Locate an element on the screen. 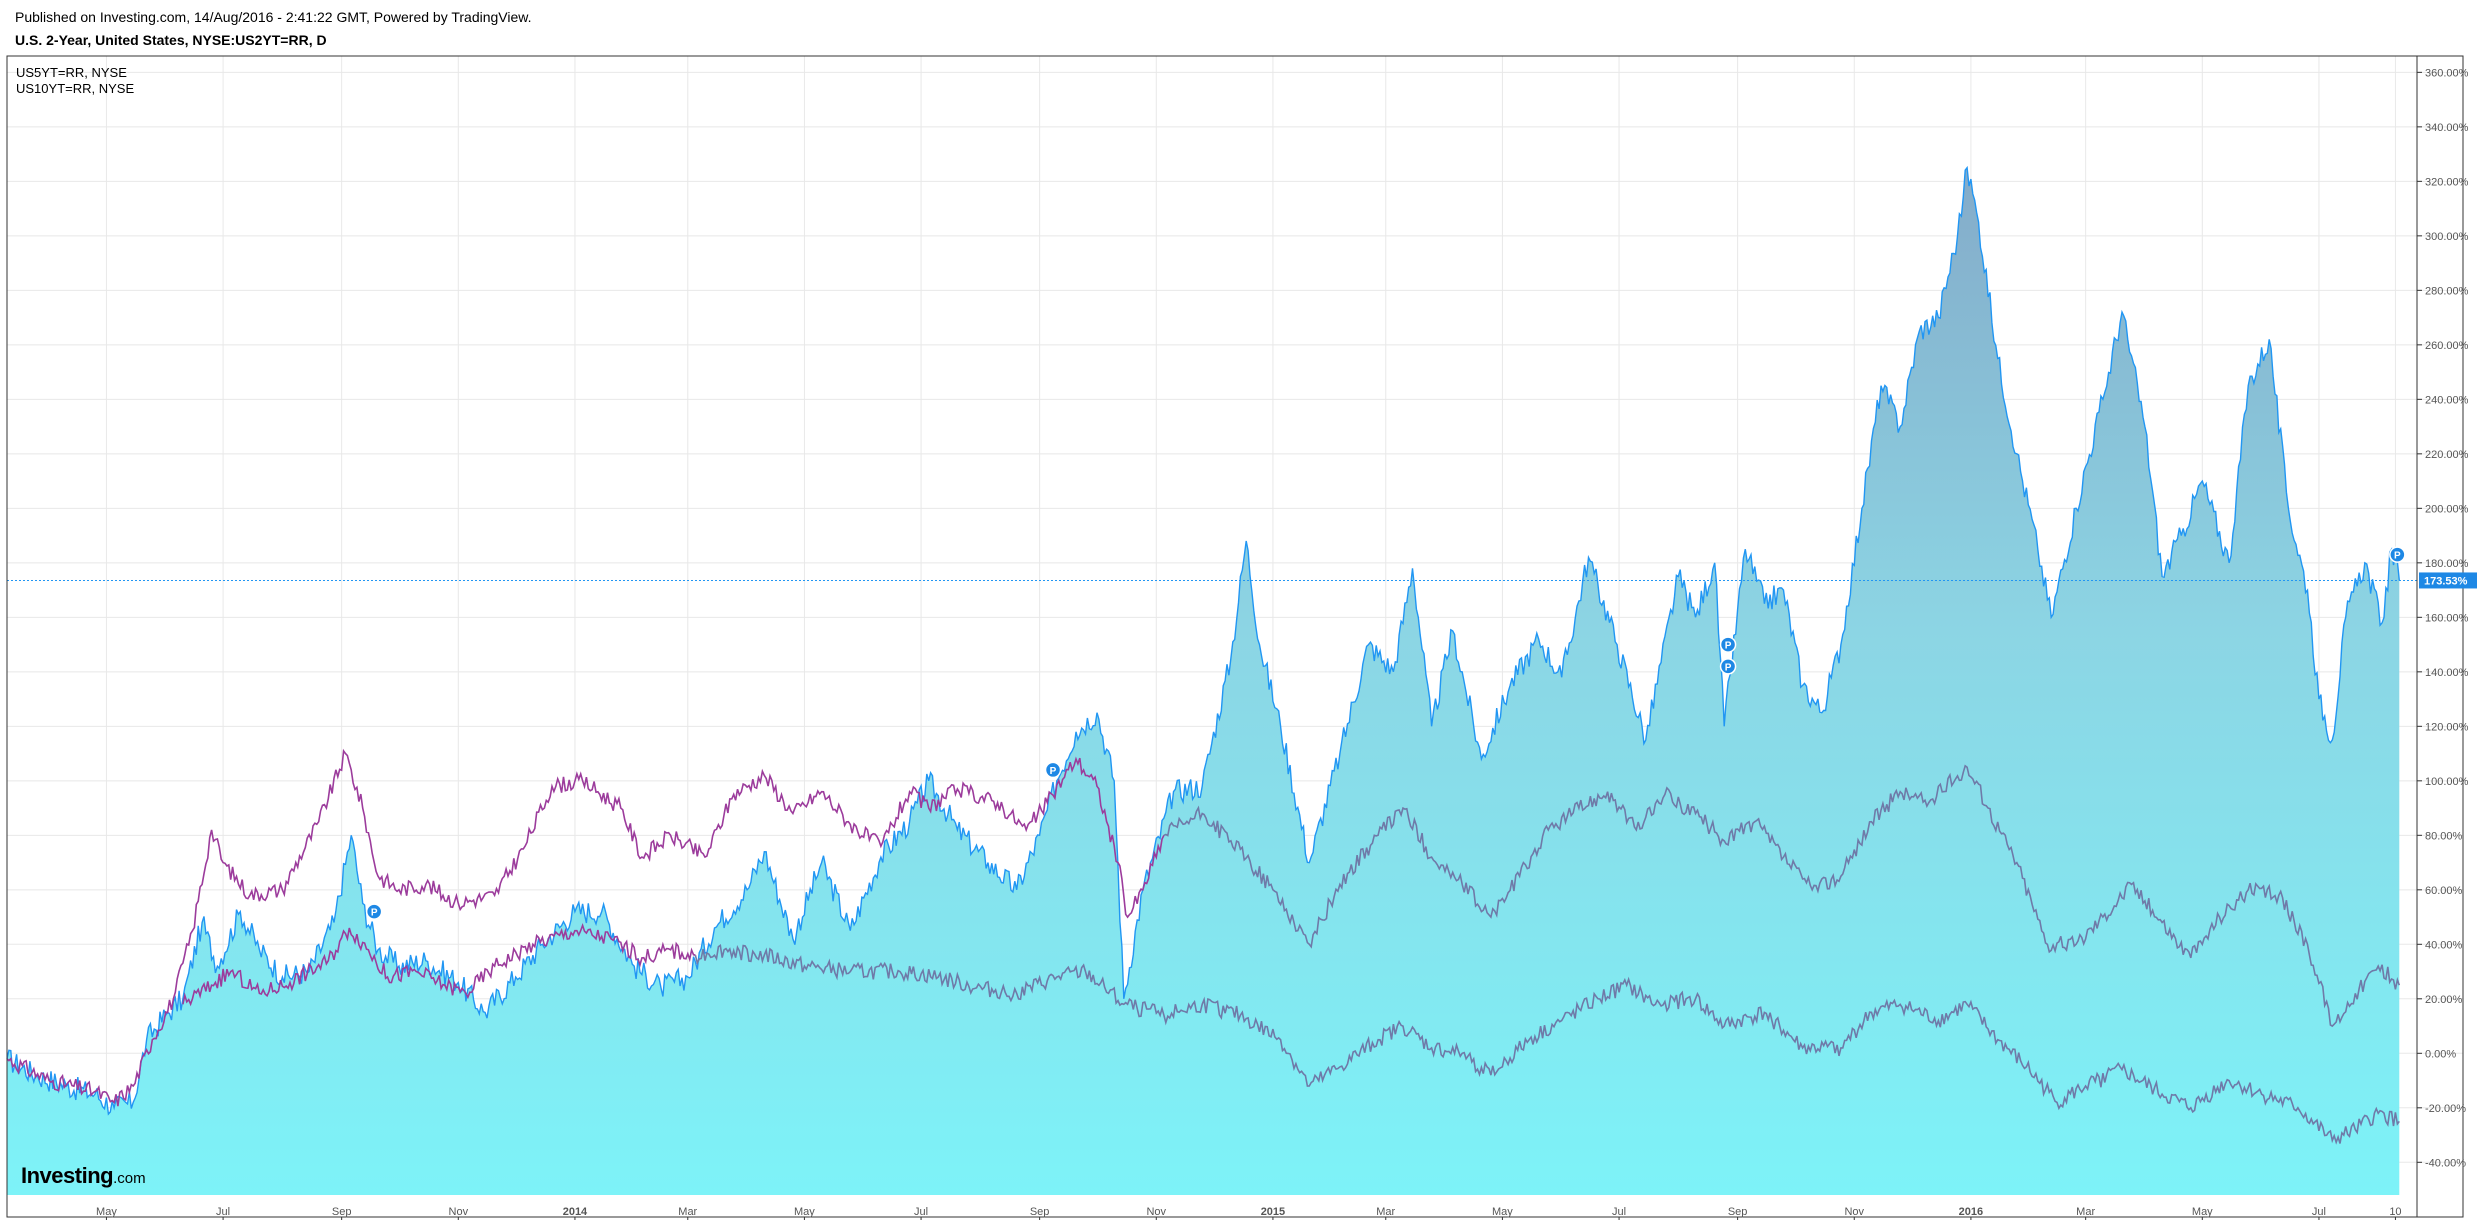 This screenshot has height=1220, width=2484. y-tick-label: 100.00% is located at coordinates (2447, 782).